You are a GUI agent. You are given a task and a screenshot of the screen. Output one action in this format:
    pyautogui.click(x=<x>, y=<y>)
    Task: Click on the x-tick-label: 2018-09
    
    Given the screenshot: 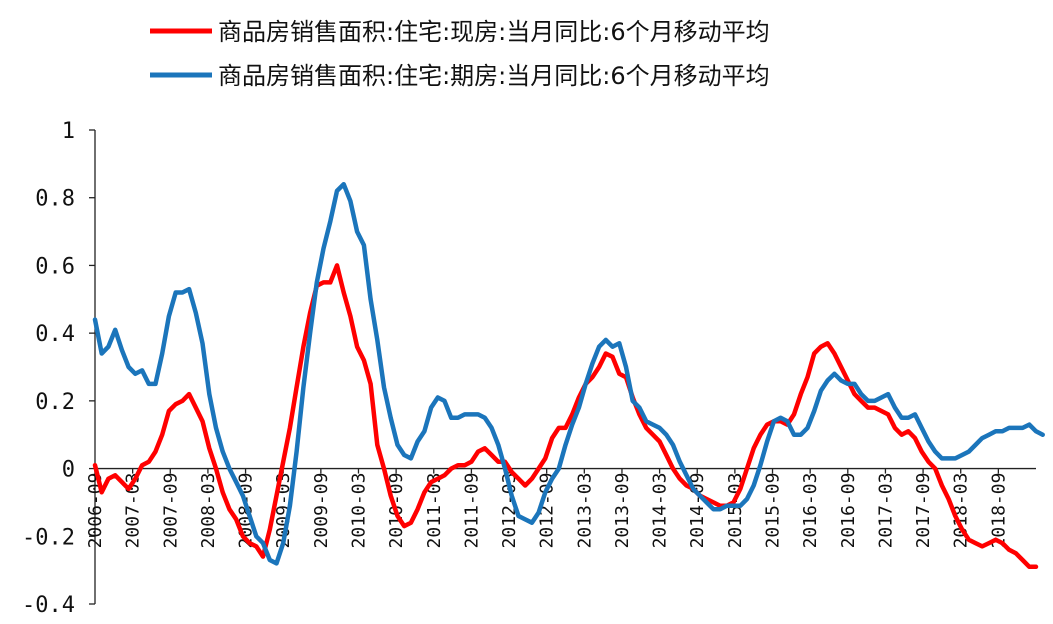 What is the action you would take?
    pyautogui.click(x=998, y=511)
    